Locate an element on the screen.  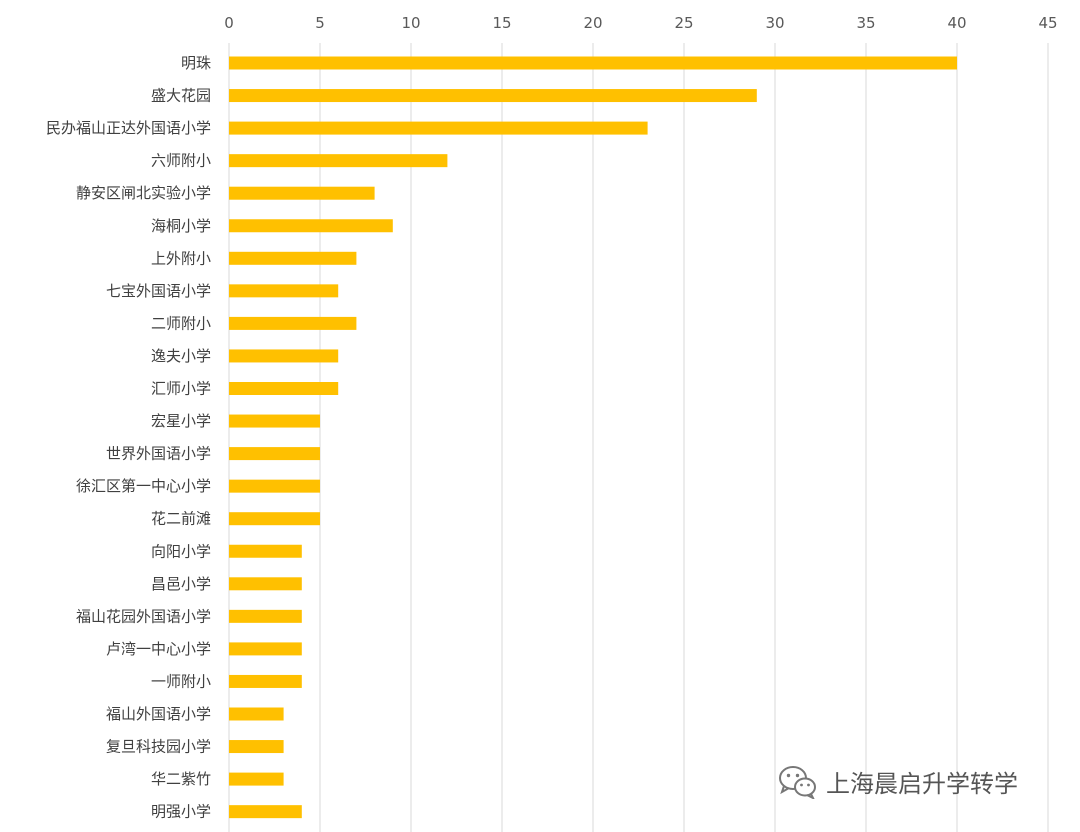
category-label: 民办福山正达外国语小学 is located at coordinates (128, 128).